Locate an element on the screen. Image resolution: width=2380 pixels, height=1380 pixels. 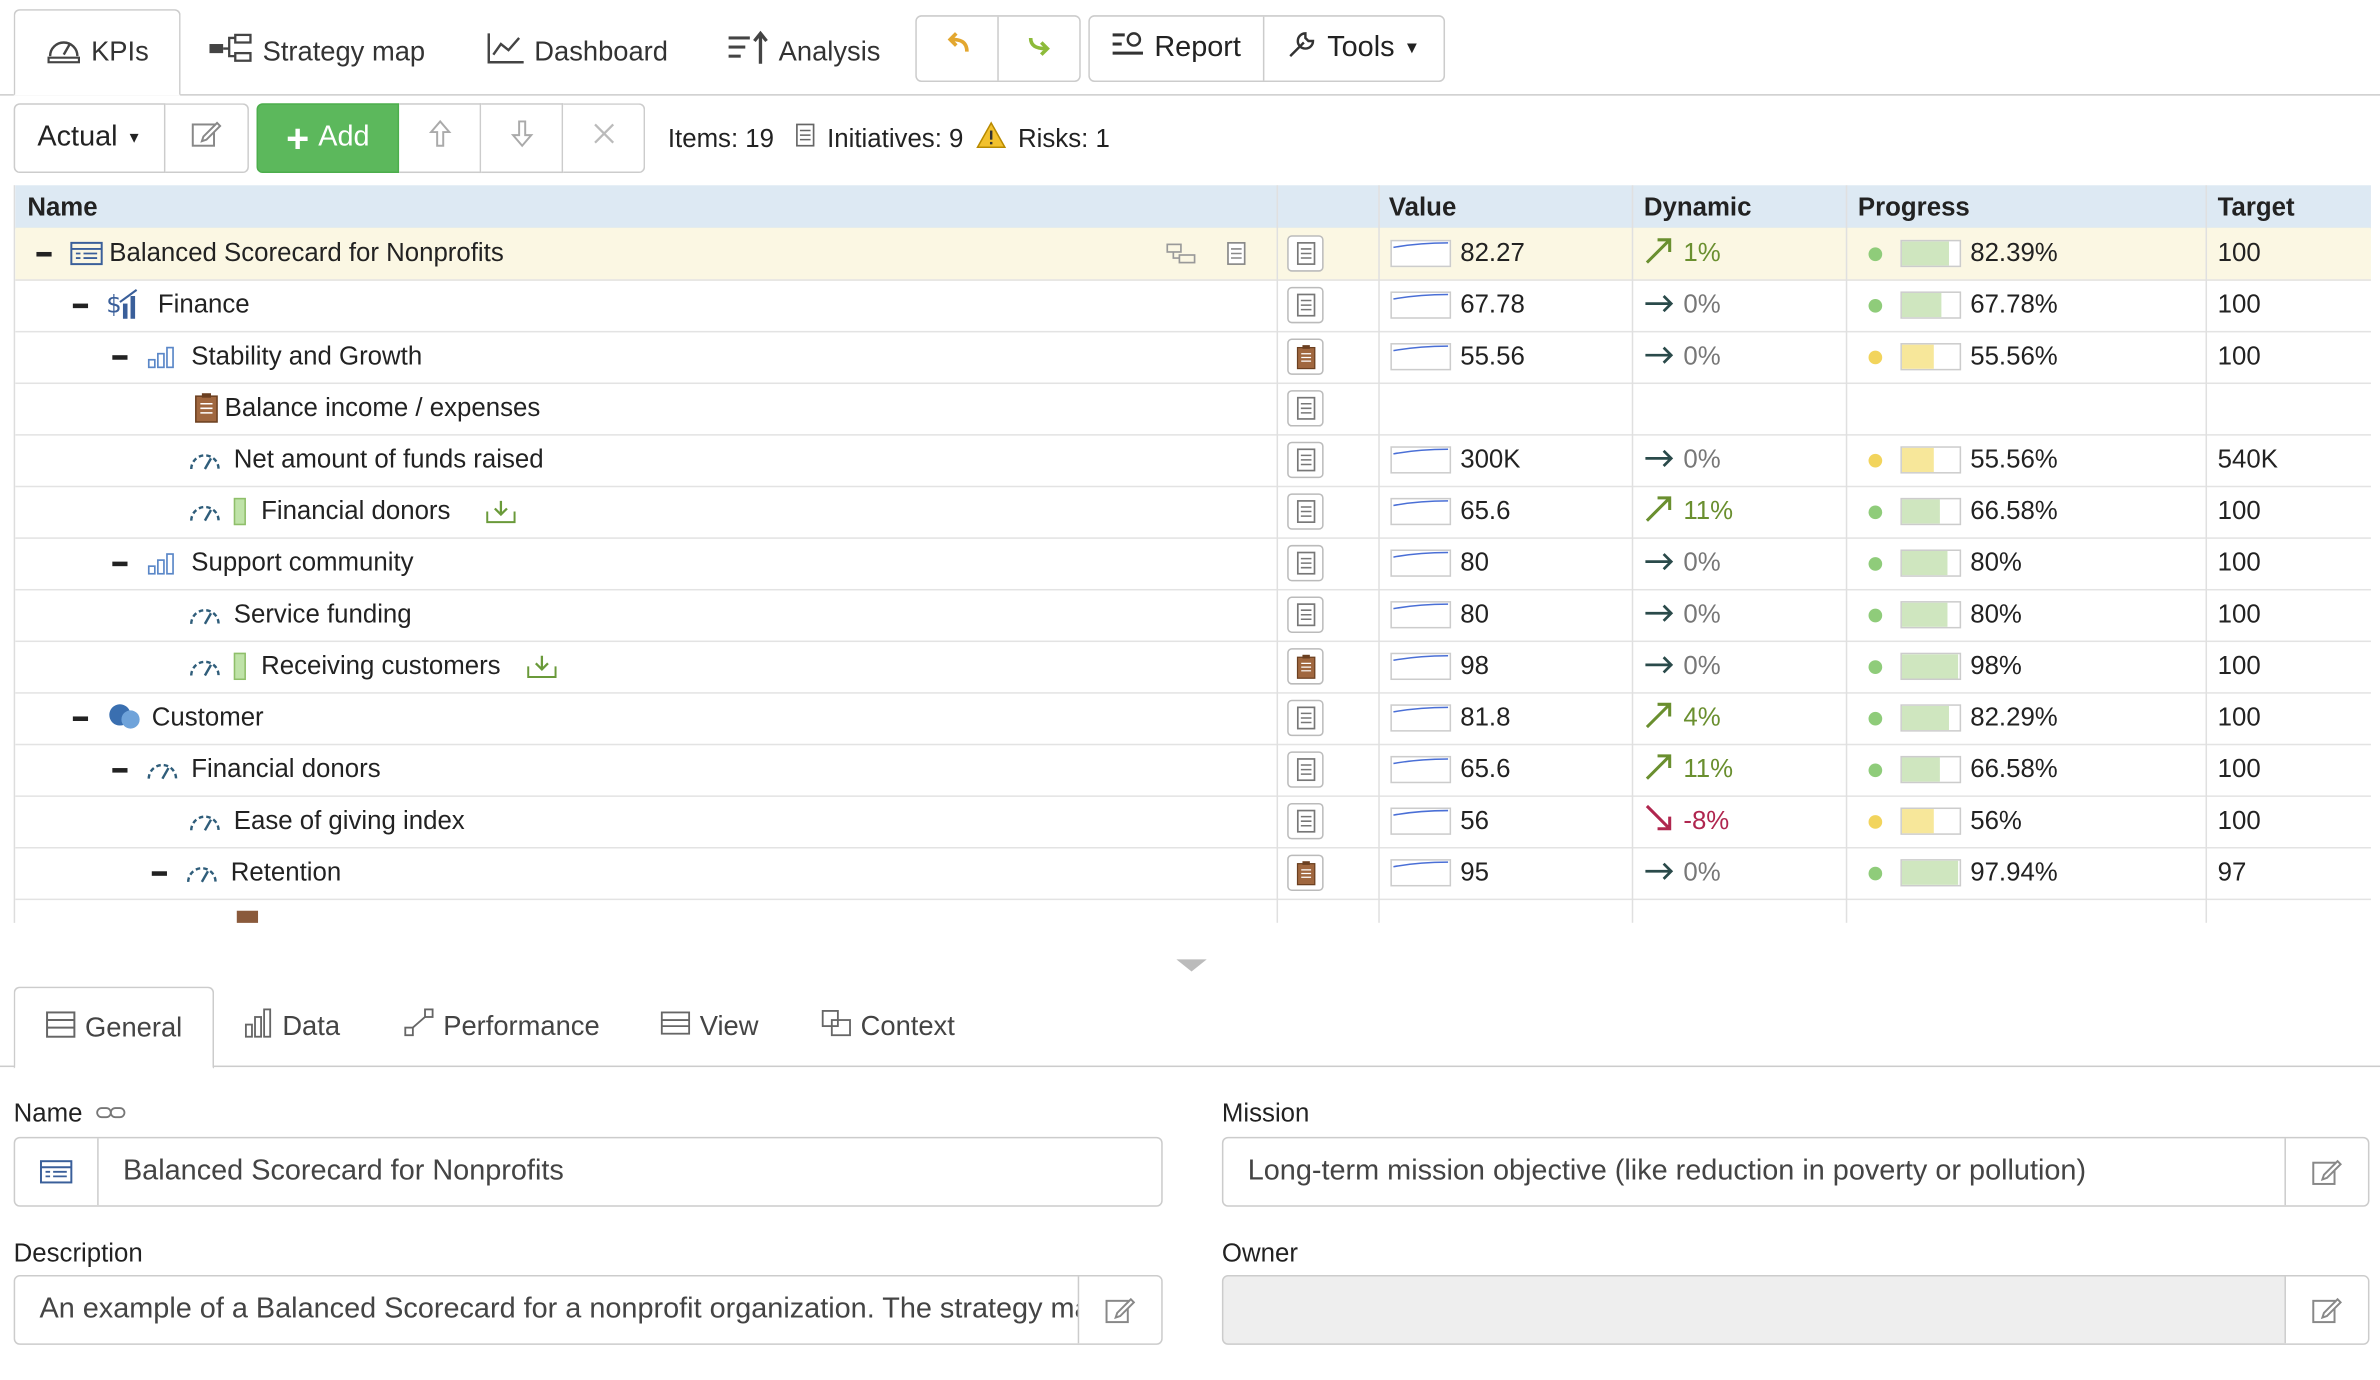
col-dynamic-header: Dynamic is located at coordinates (1697, 207).